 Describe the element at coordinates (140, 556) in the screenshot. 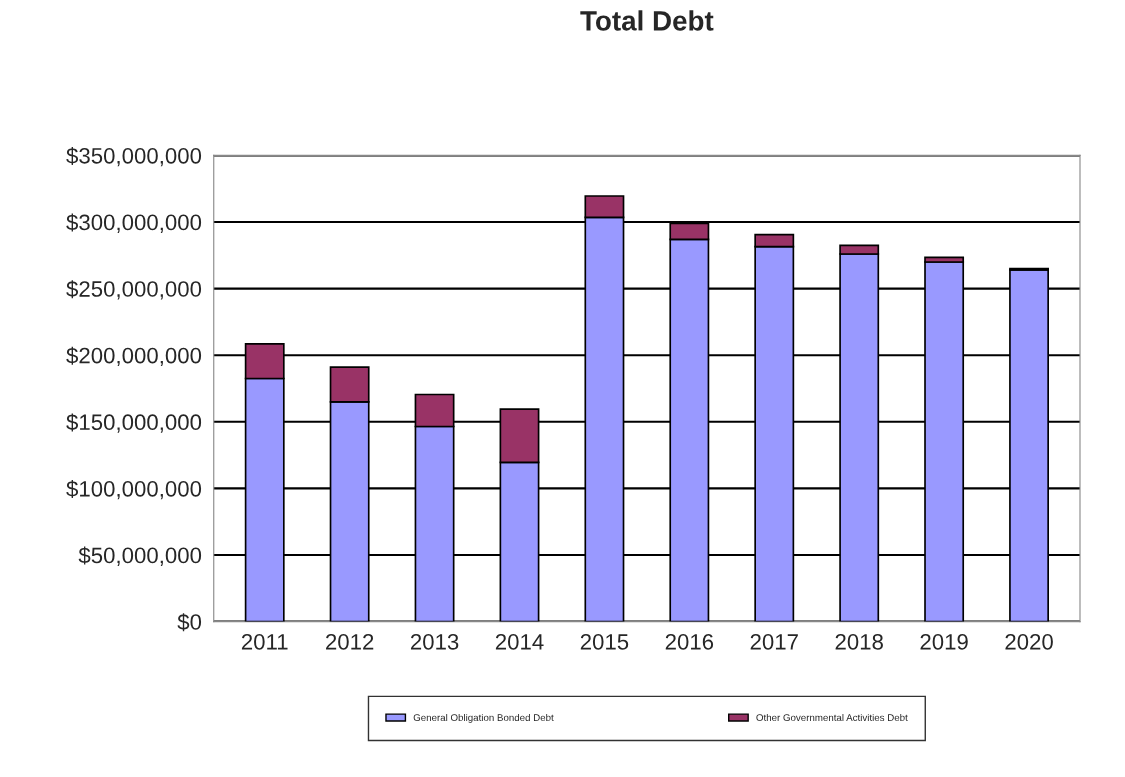

I see `y-tick-label: $50,000,000` at that location.